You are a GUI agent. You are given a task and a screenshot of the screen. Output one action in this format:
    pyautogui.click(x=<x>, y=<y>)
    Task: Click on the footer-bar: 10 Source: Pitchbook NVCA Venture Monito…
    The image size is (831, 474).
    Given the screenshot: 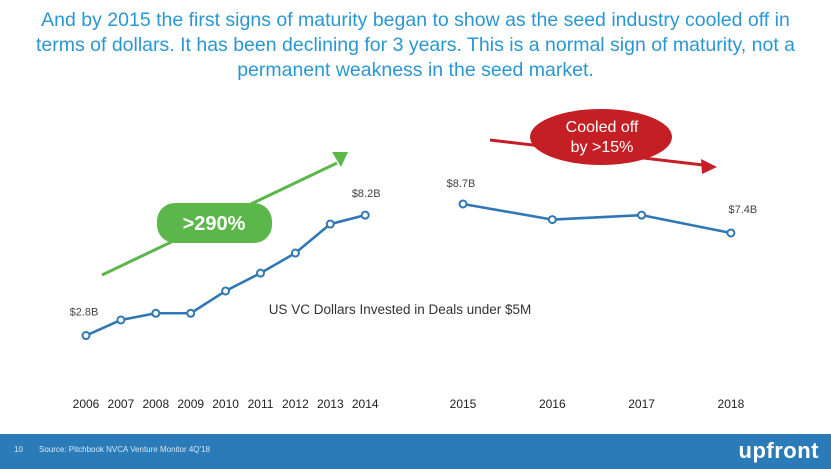 What is the action you would take?
    pyautogui.click(x=415, y=451)
    